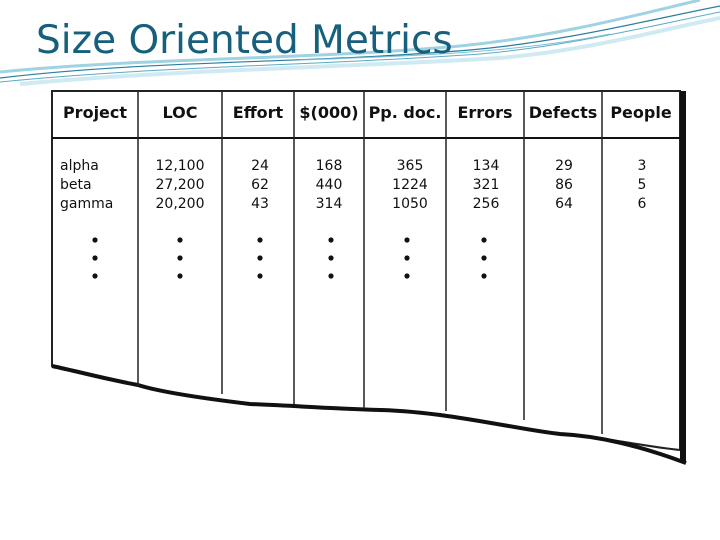  I want to click on header-errors: Errors, so click(484, 112).